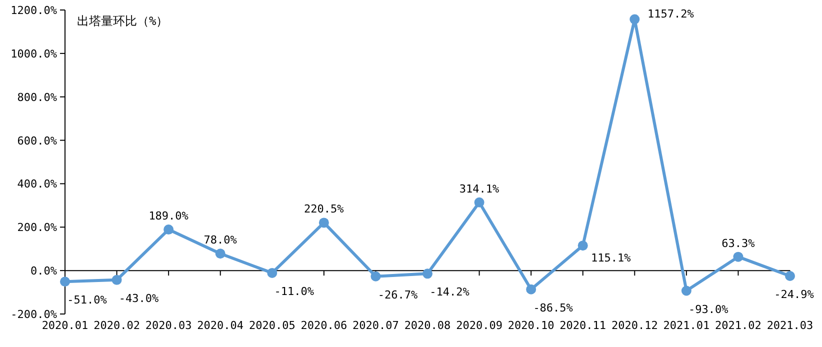 The height and width of the screenshot is (347, 822). What do you see at coordinates (65, 325) in the screenshot?
I see `x-tick-label: 2020.01` at bounding box center [65, 325].